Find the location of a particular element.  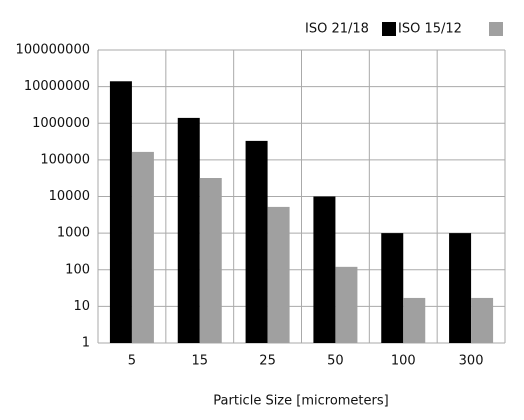

x-axis-label: Particle Size [micrometers] is located at coordinates (300, 401).